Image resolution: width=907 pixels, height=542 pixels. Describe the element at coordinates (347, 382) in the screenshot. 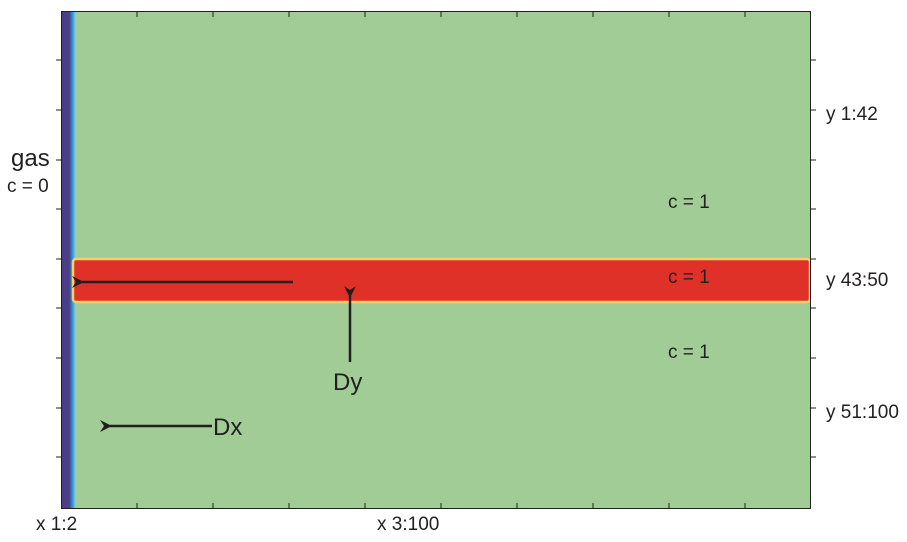

I see `dy-label: Dy` at that location.